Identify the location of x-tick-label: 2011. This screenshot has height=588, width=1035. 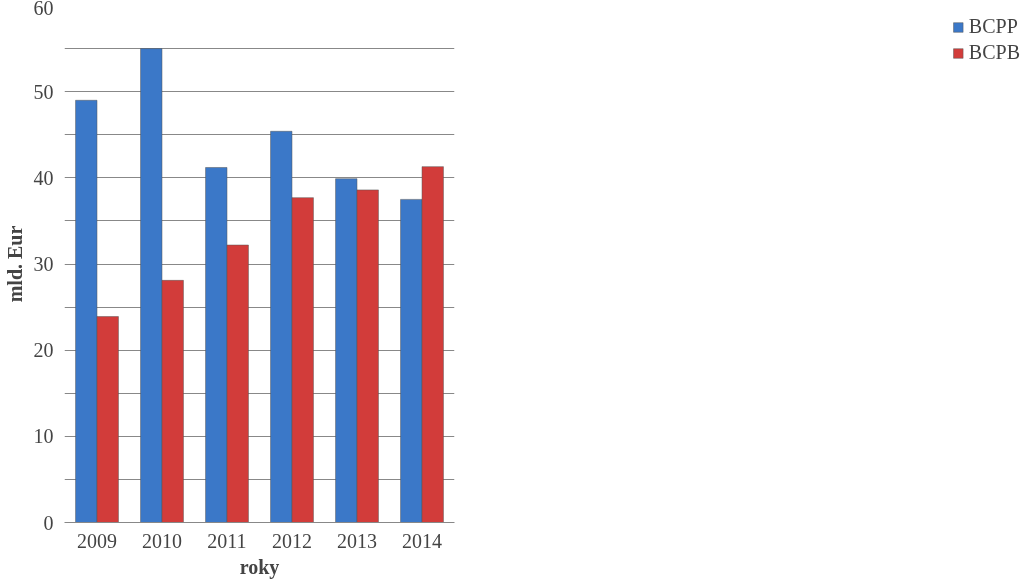
(227, 540).